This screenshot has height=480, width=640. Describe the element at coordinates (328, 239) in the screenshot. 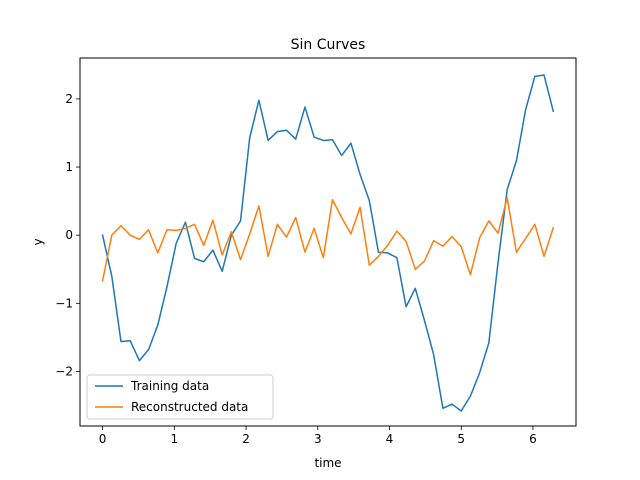

I see `series-line-reconstructed` at that location.